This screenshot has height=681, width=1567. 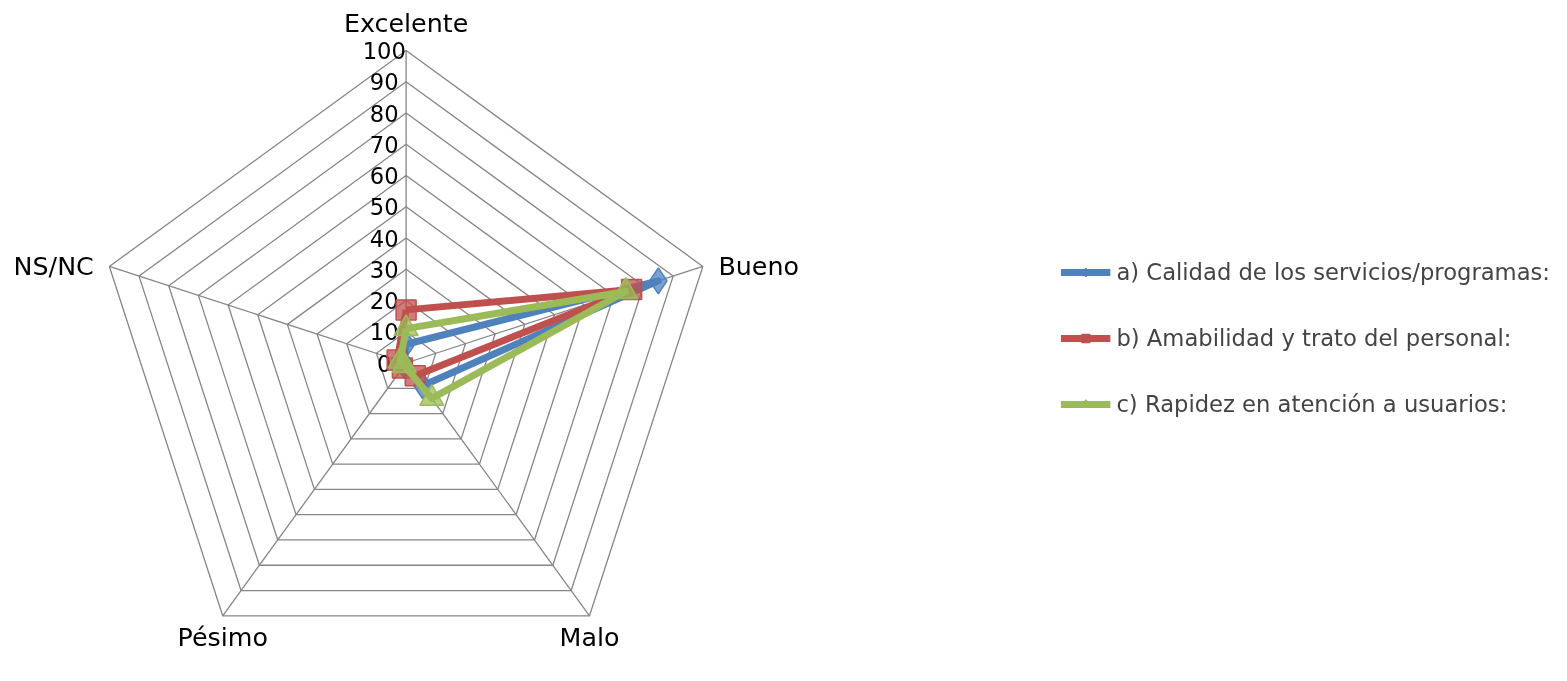 I want to click on spoke-label: Excelente, so click(x=406, y=23).